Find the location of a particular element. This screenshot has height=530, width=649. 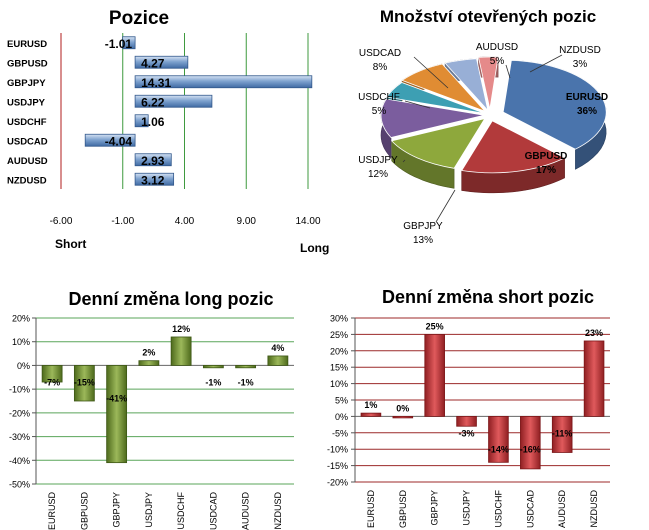

x-tick-label: 4.00 is located at coordinates (185, 221).